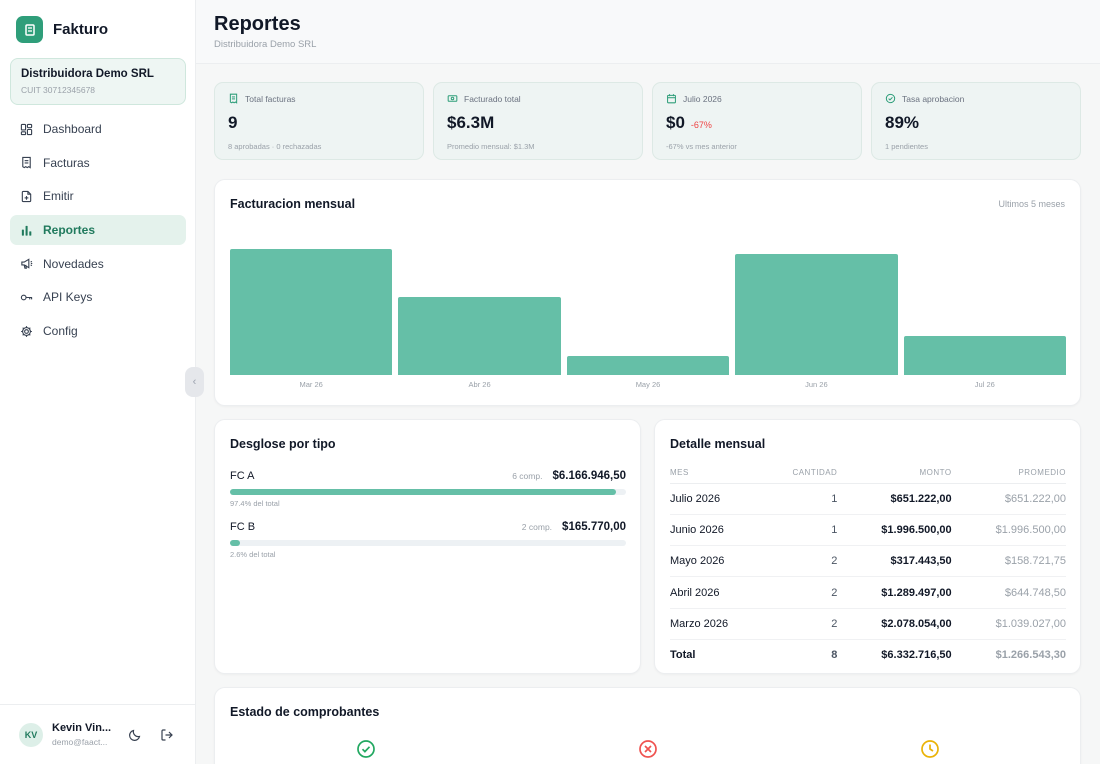 This screenshot has height=764, width=1100. I want to click on sidebar-item-emitir: Emitir, so click(98, 196).